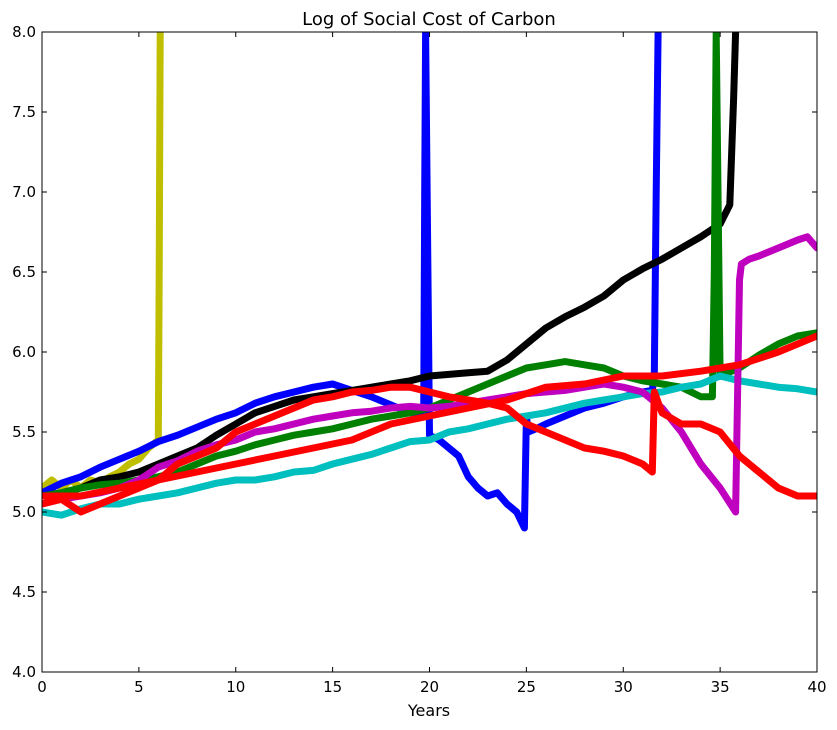 The width and height of the screenshot is (837, 730). Describe the element at coordinates (24, 272) in the screenshot. I see `y-tick-label: 6.5` at that location.